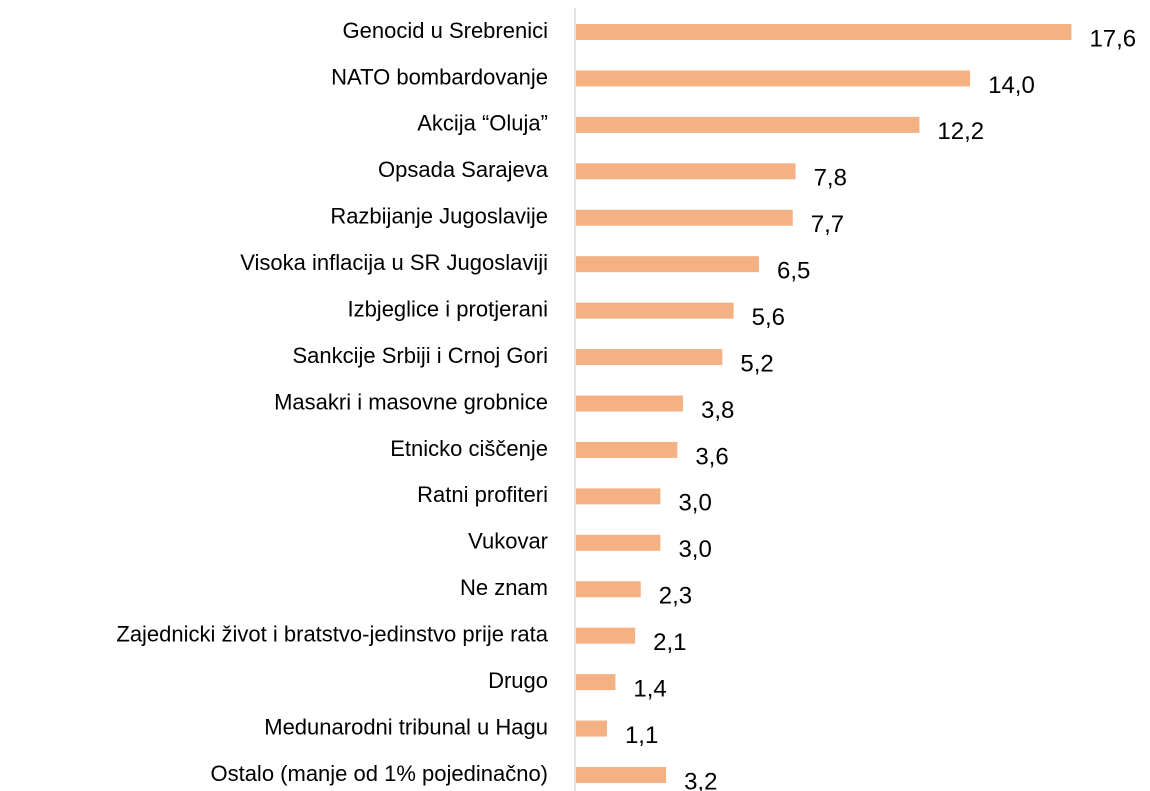  What do you see at coordinates (504, 587) in the screenshot?
I see `category-label: Ne znam` at bounding box center [504, 587].